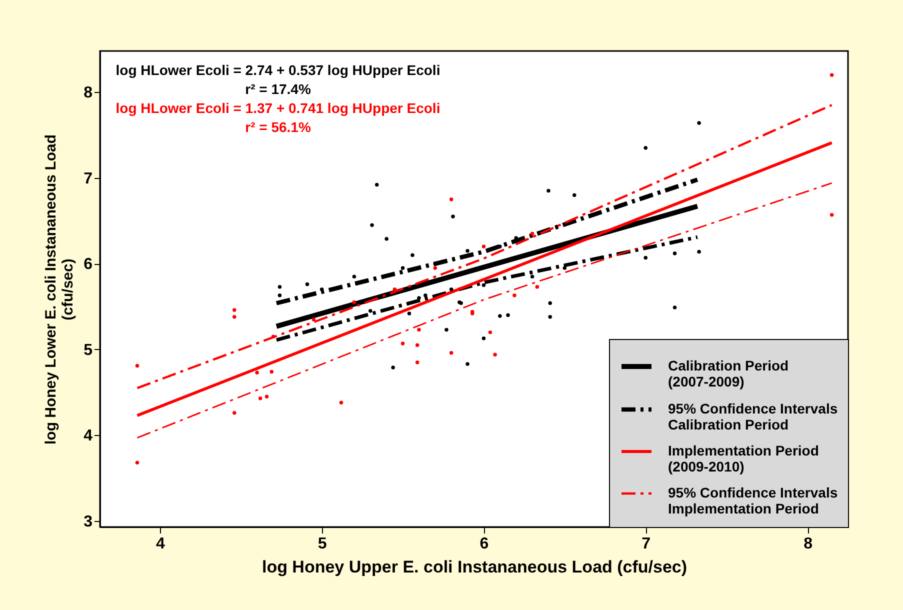  Describe the element at coordinates (88, 93) in the screenshot. I see `y-tick-label: 8` at that location.